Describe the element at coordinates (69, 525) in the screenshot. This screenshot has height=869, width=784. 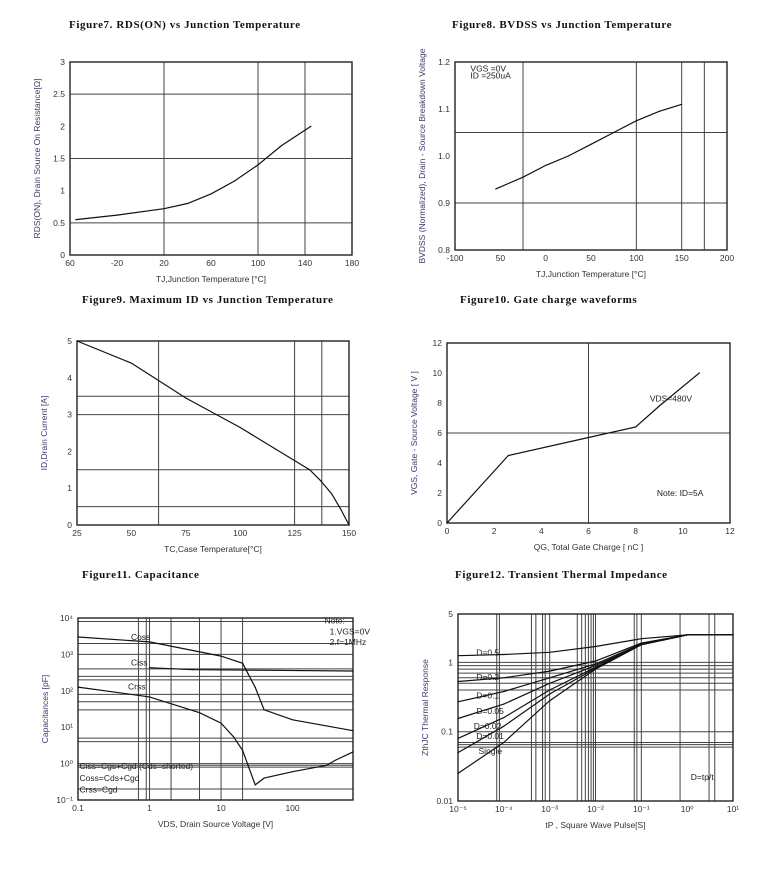
I see `y-tick-label: 0` at that location.